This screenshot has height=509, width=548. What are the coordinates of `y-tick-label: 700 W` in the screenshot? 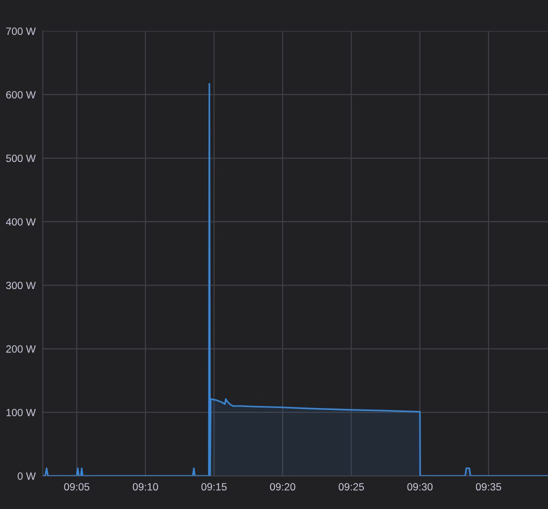 It's located at (21, 31).